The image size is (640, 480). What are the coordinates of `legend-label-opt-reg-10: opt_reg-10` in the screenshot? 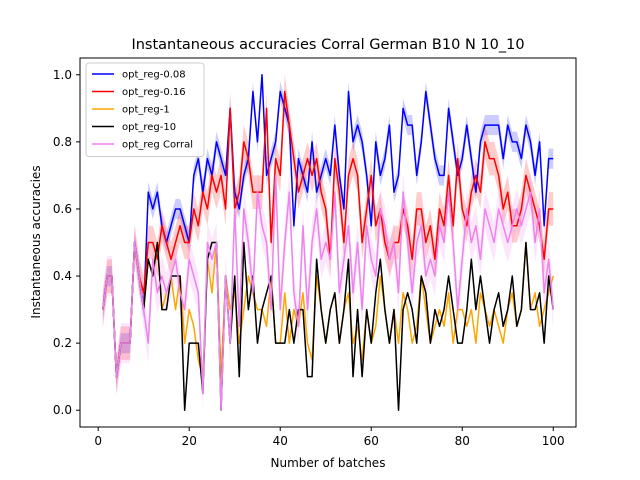 It's located at (149, 127).